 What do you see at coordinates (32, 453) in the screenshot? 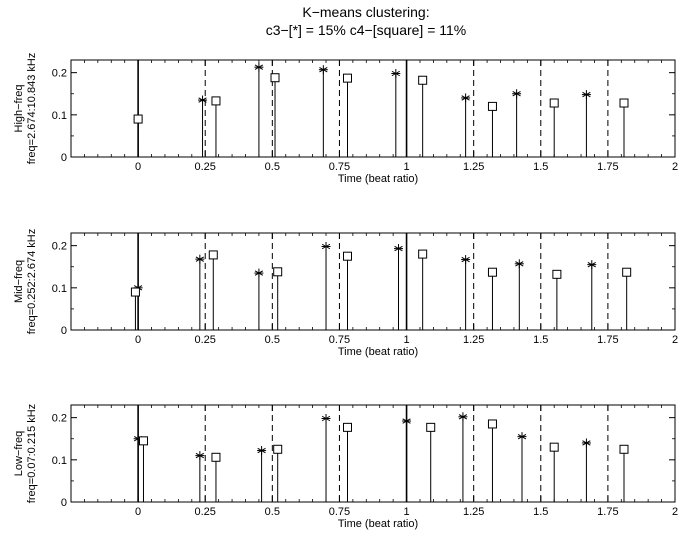
I see `y-axis-label-line2: freq=0.07:0.215 kHz` at bounding box center [32, 453].